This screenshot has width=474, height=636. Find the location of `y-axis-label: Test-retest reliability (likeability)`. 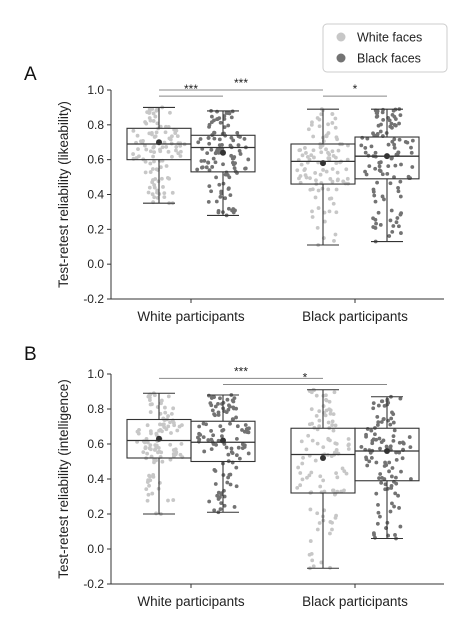

y-axis-label: Test-retest reliability (likeability) is located at coordinates (63, 194).